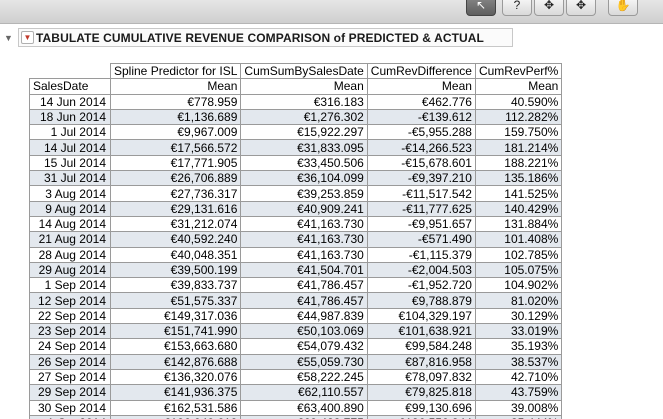 The image size is (663, 419). Describe the element at coordinates (70, 331) in the screenshot. I see `sales-date-cell: 23 Sep 2014` at that location.